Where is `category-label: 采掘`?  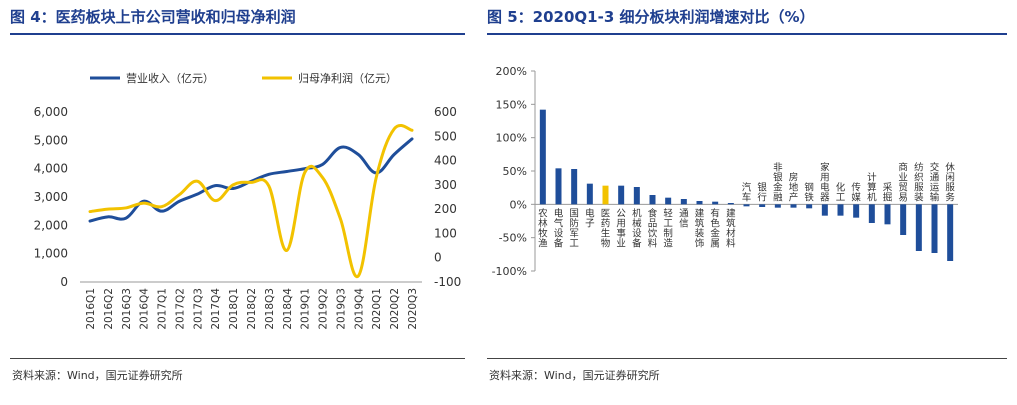 category-label: 采掘 is located at coordinates (888, 192).